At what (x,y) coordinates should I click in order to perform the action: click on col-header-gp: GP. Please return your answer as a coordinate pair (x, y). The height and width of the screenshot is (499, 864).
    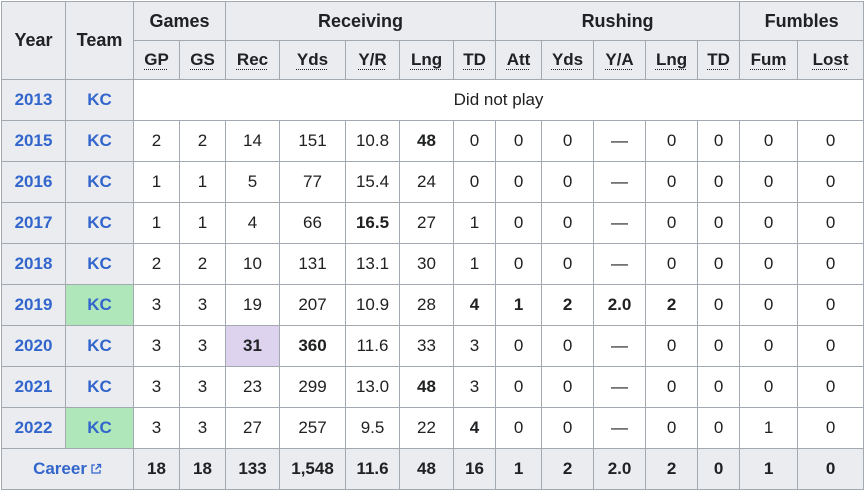
    Looking at the image, I should click on (156, 60).